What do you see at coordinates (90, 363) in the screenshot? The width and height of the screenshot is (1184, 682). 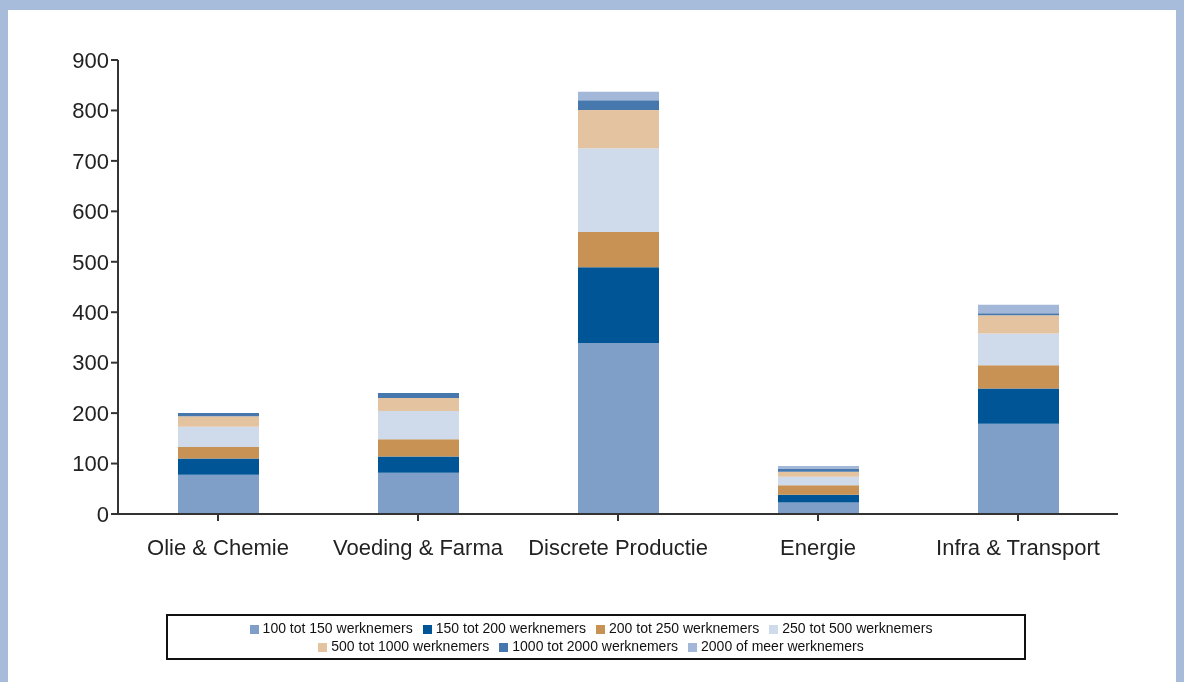 I see `y-tick-label: 300` at bounding box center [90, 363].